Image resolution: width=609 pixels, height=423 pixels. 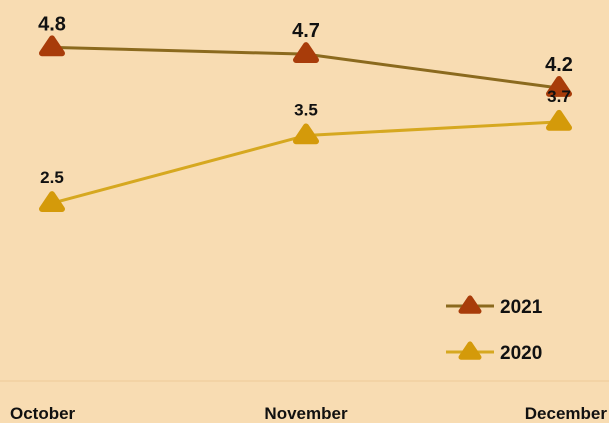 I want to click on data-label-2021-december: 4.2, so click(x=559, y=65).